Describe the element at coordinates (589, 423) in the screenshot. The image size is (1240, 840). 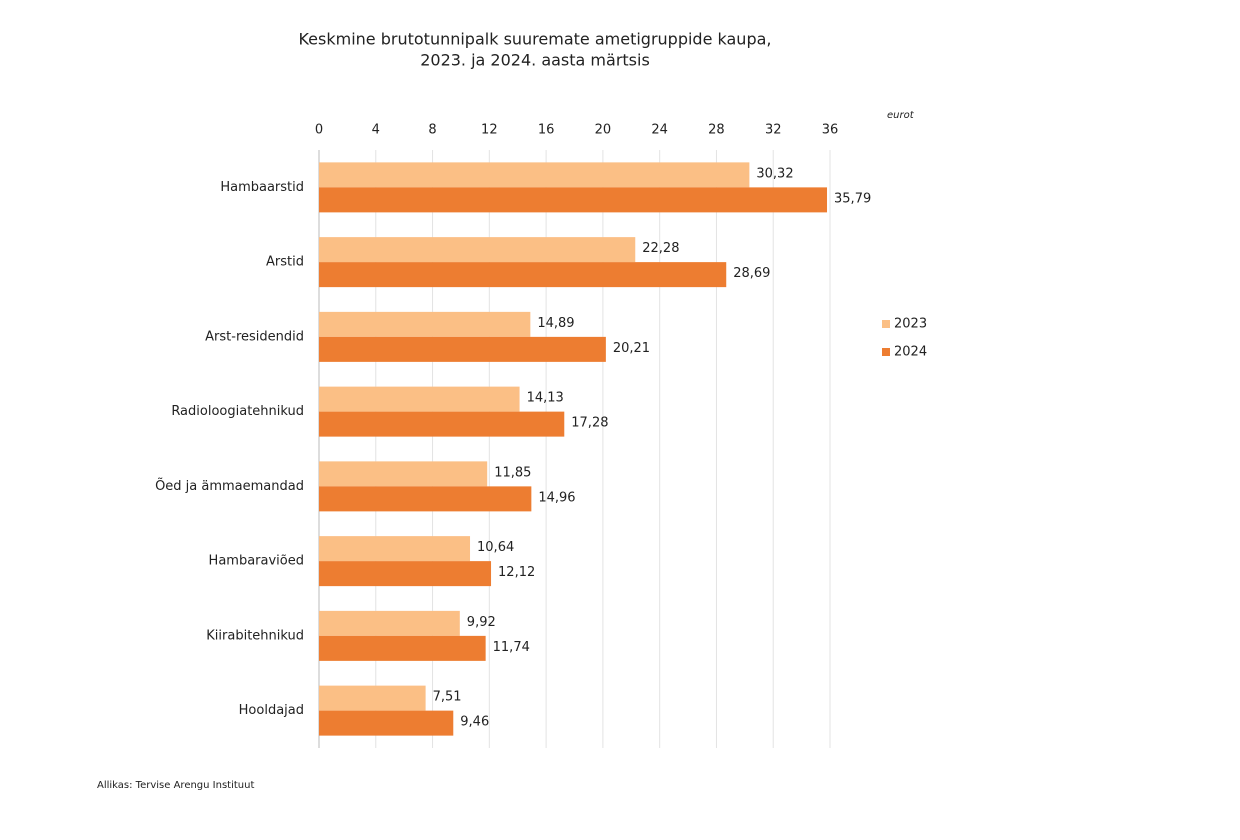
I see `value-label: 17,28` at that location.